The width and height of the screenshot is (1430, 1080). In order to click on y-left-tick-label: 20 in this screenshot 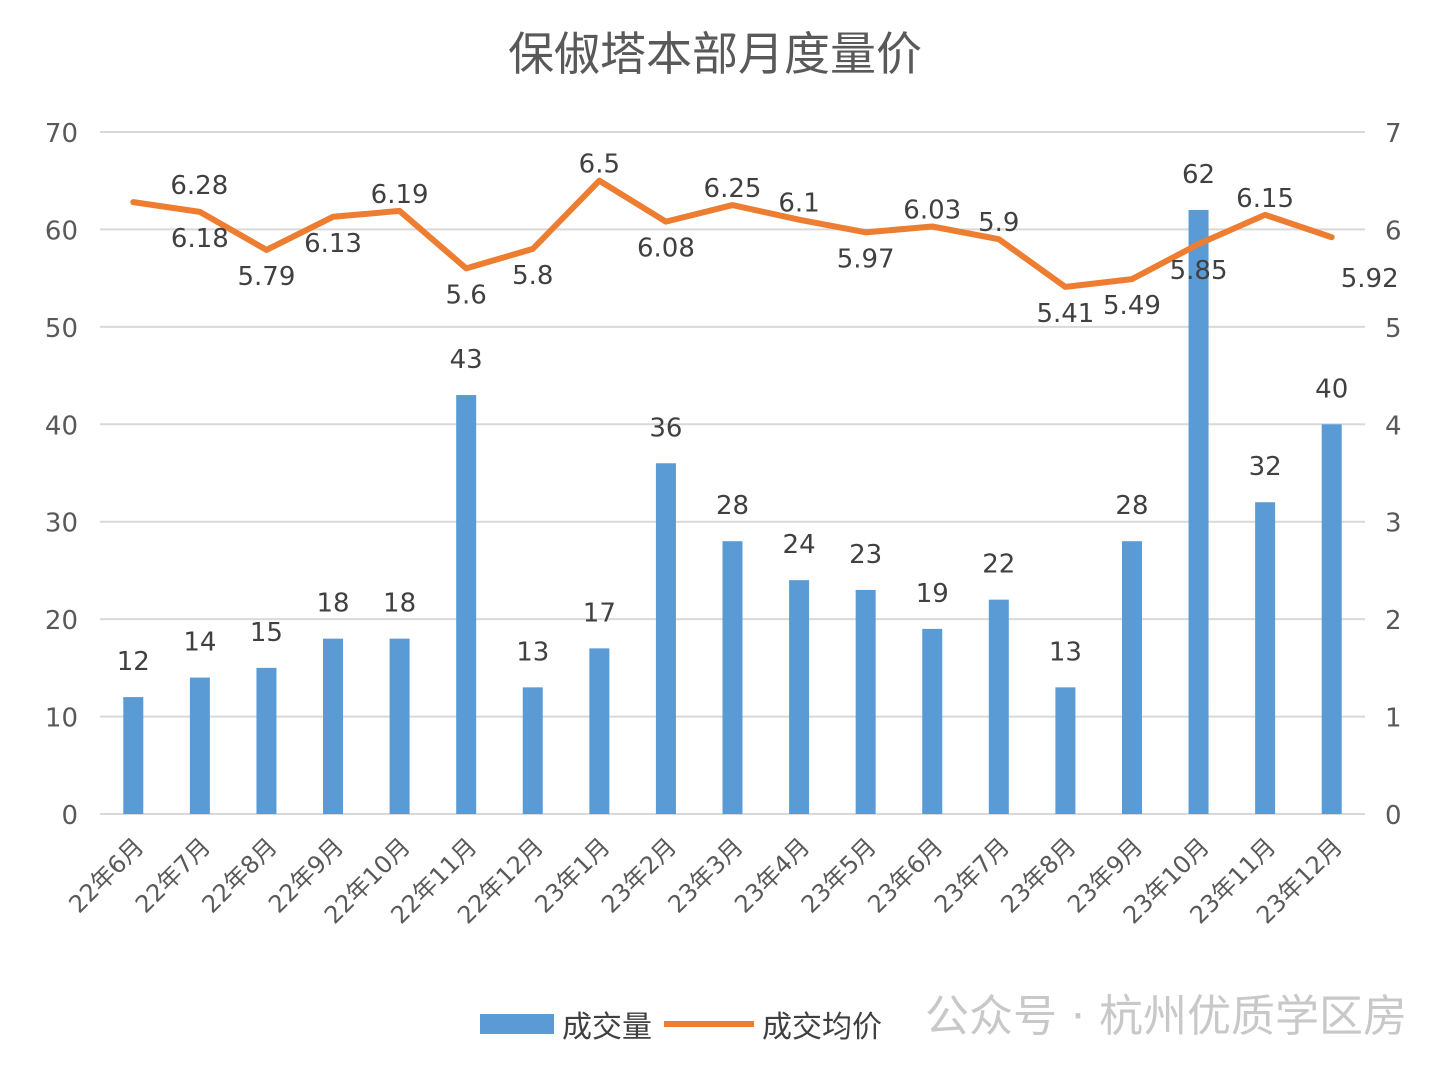, I will do `click(61, 621)`.